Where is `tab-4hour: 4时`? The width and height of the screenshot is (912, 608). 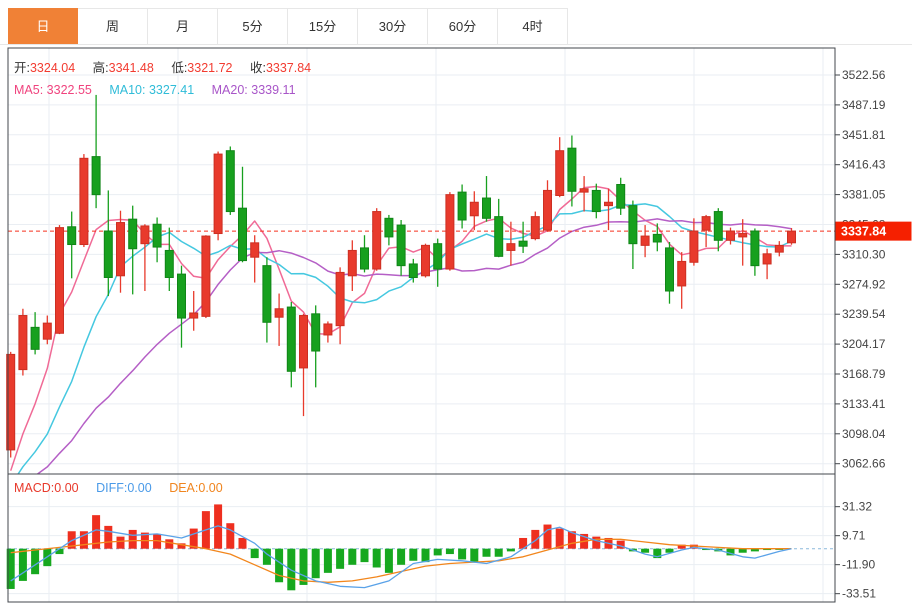 tab-4hour: 4时 is located at coordinates (533, 26).